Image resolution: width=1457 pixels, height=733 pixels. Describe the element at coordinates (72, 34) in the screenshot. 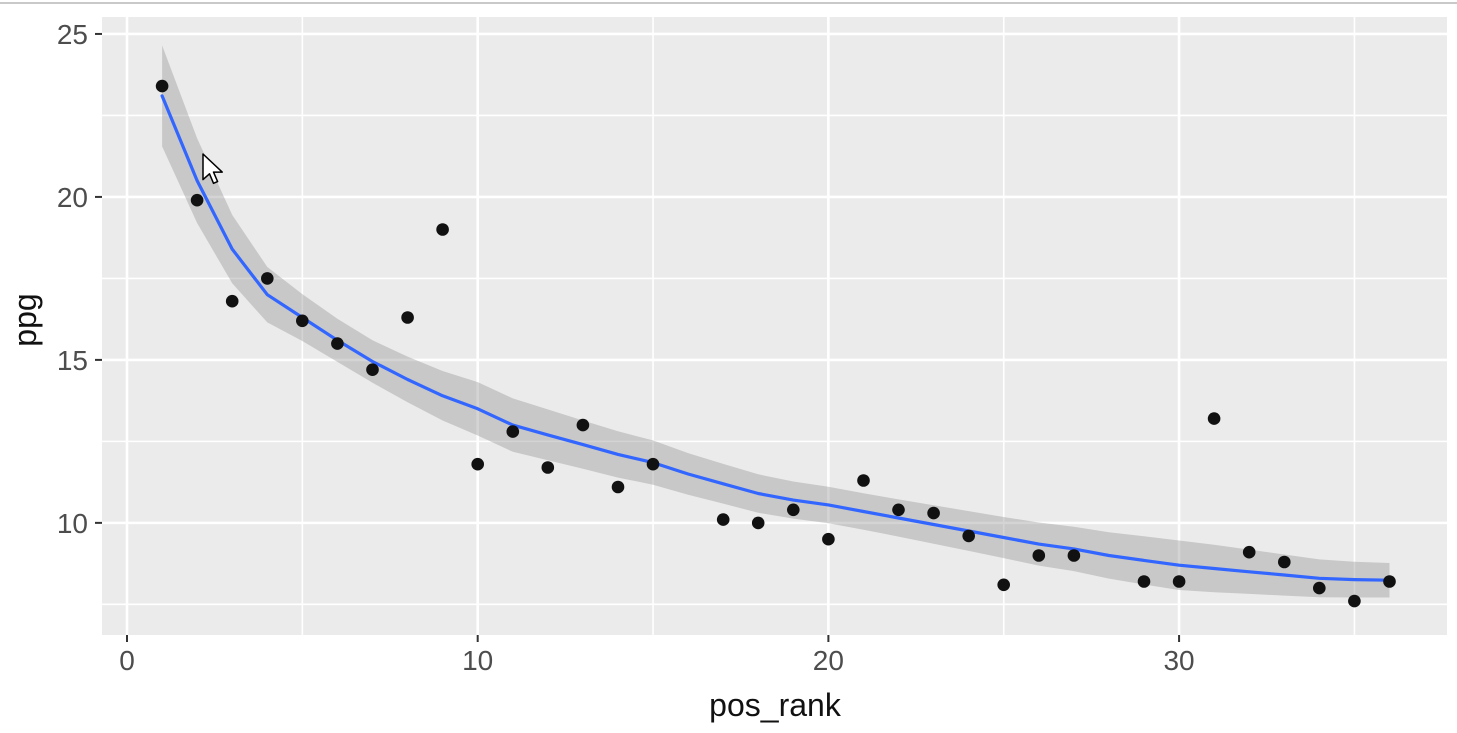

I see `y-tick-label: 25` at that location.